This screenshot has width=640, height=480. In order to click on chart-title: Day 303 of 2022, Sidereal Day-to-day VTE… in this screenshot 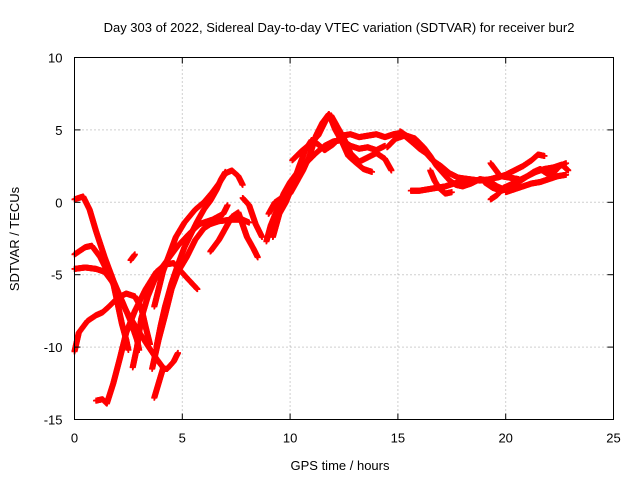, I will do `click(339, 27)`.